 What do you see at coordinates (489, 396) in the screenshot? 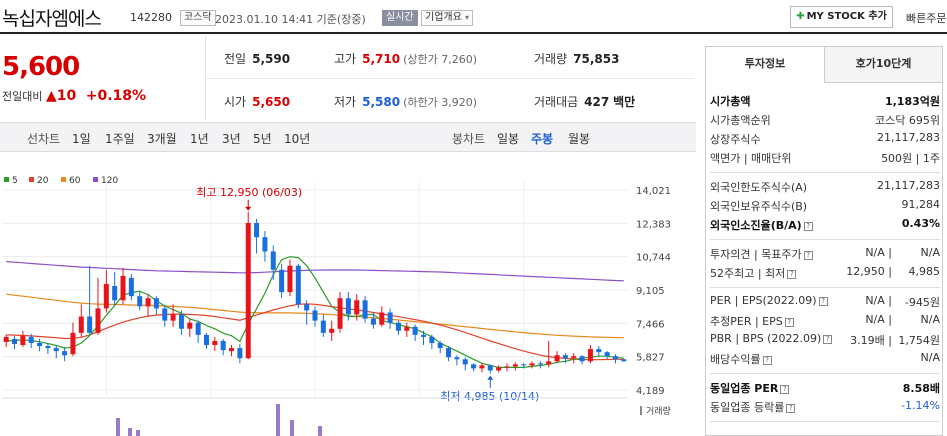
I see `low-annotation: 최저 4,985 (10/14)` at bounding box center [489, 396].